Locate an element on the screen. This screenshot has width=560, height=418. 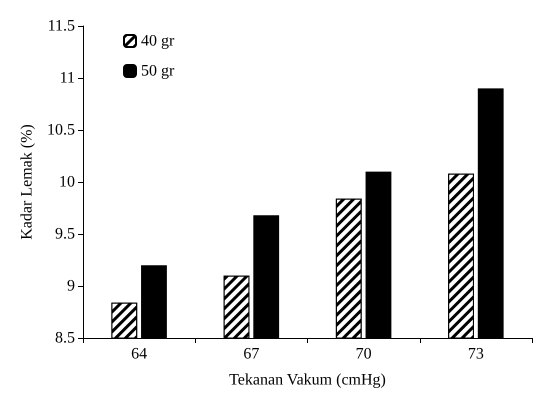
x-tick-label: 67 is located at coordinates (251, 354).